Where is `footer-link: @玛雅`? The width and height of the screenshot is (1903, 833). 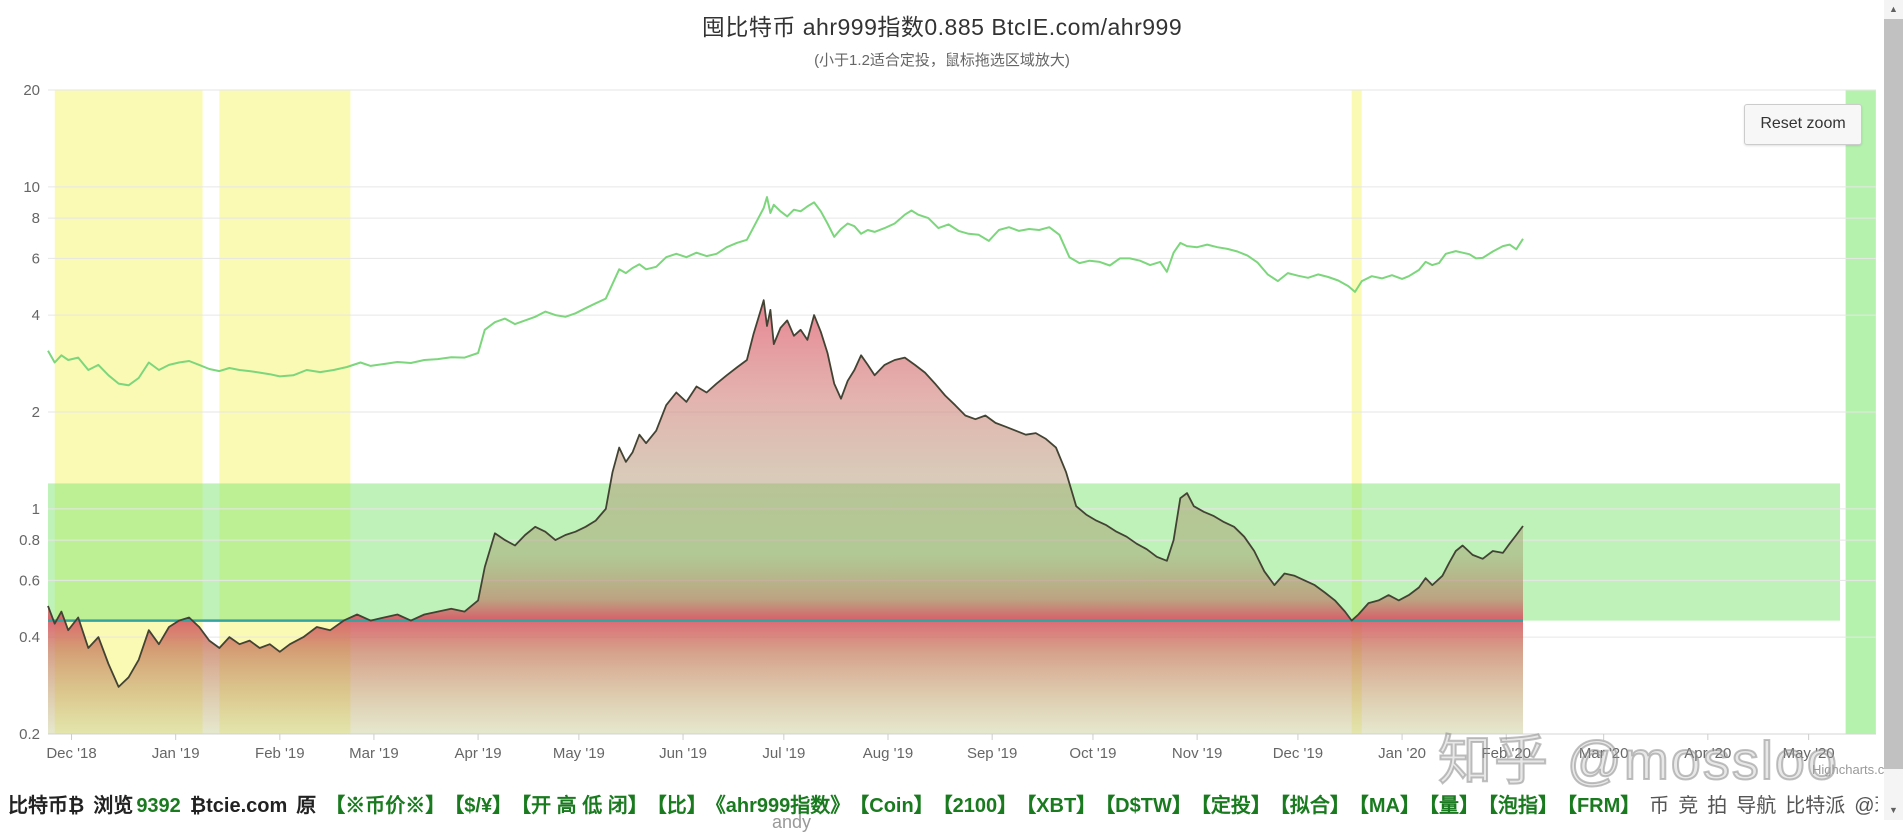
footer-link: @玛雅 is located at coordinates (1866, 806).